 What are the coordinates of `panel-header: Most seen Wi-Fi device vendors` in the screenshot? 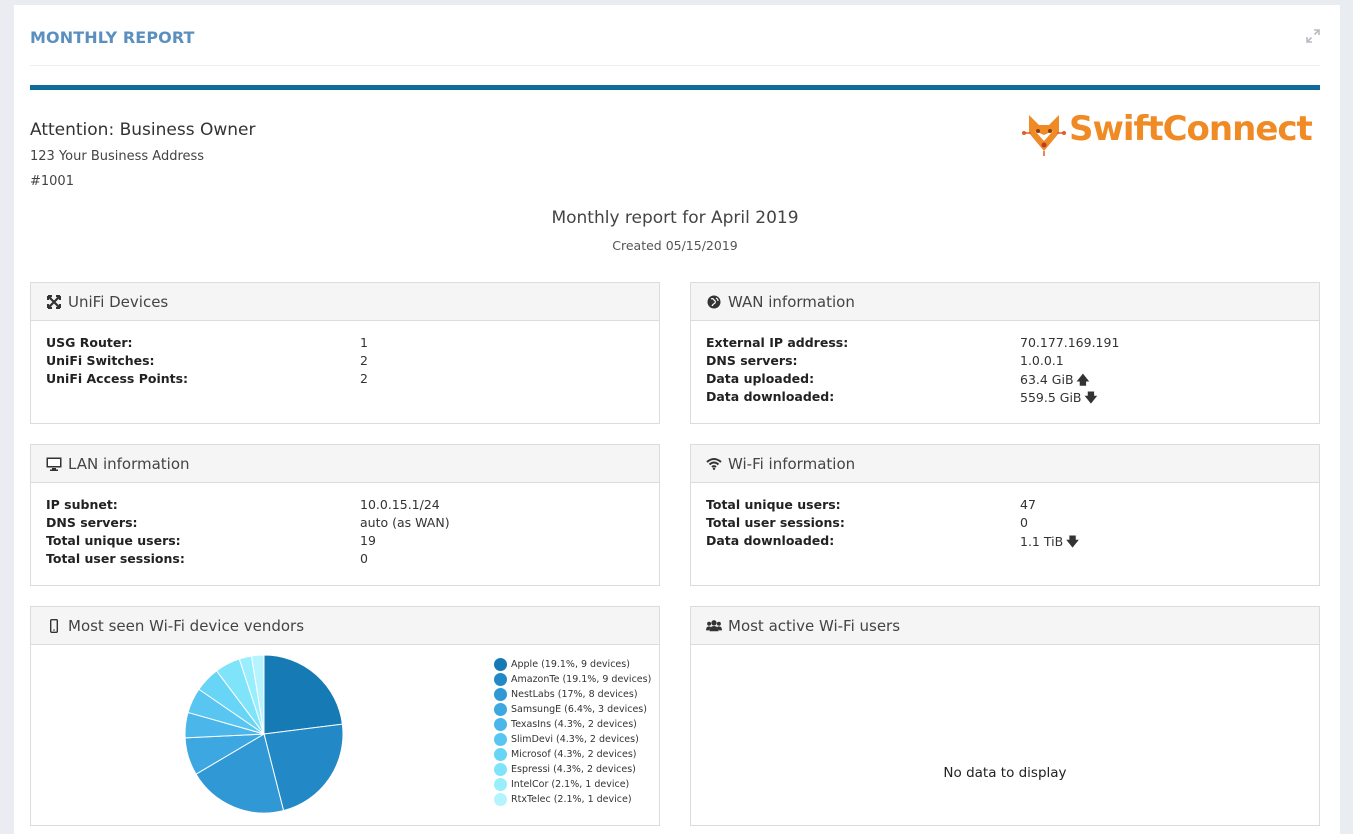 It's located at (345, 626).